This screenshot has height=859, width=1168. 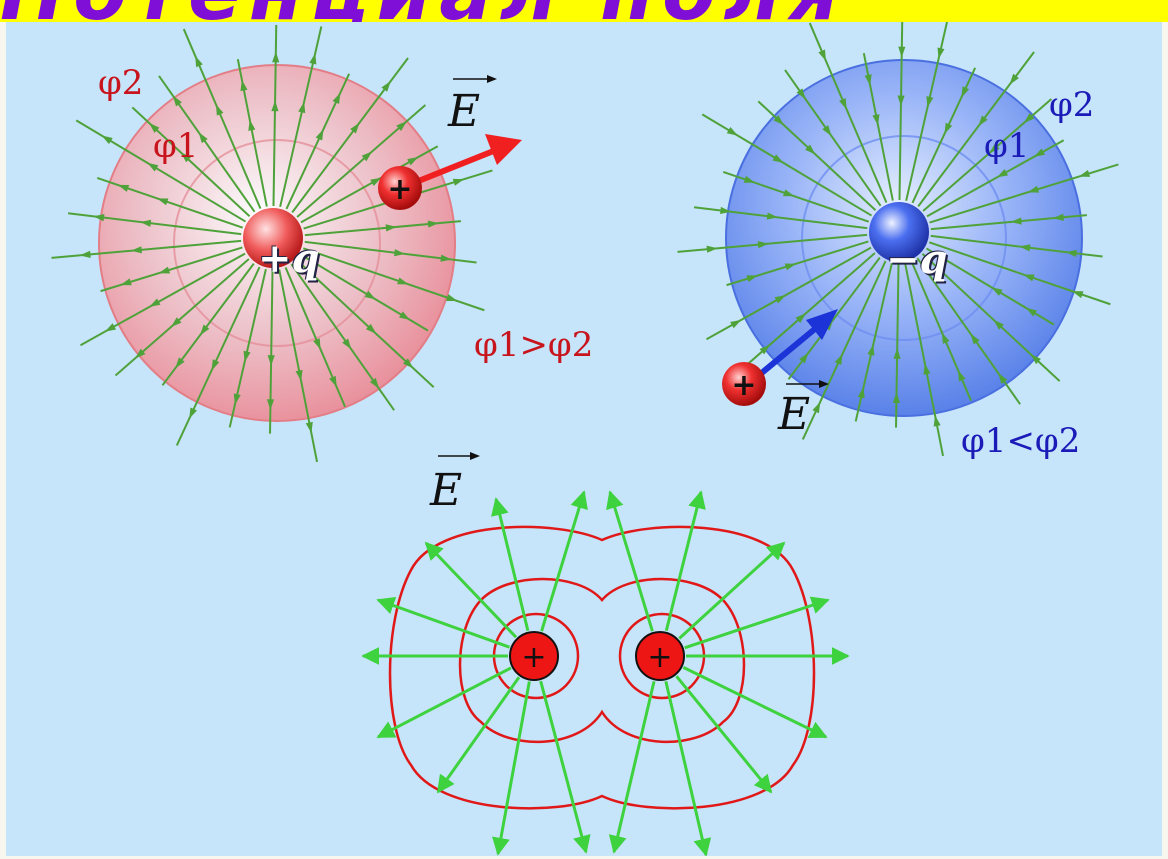 I want to click on test-charge-symbol: +, so click(x=399, y=189).